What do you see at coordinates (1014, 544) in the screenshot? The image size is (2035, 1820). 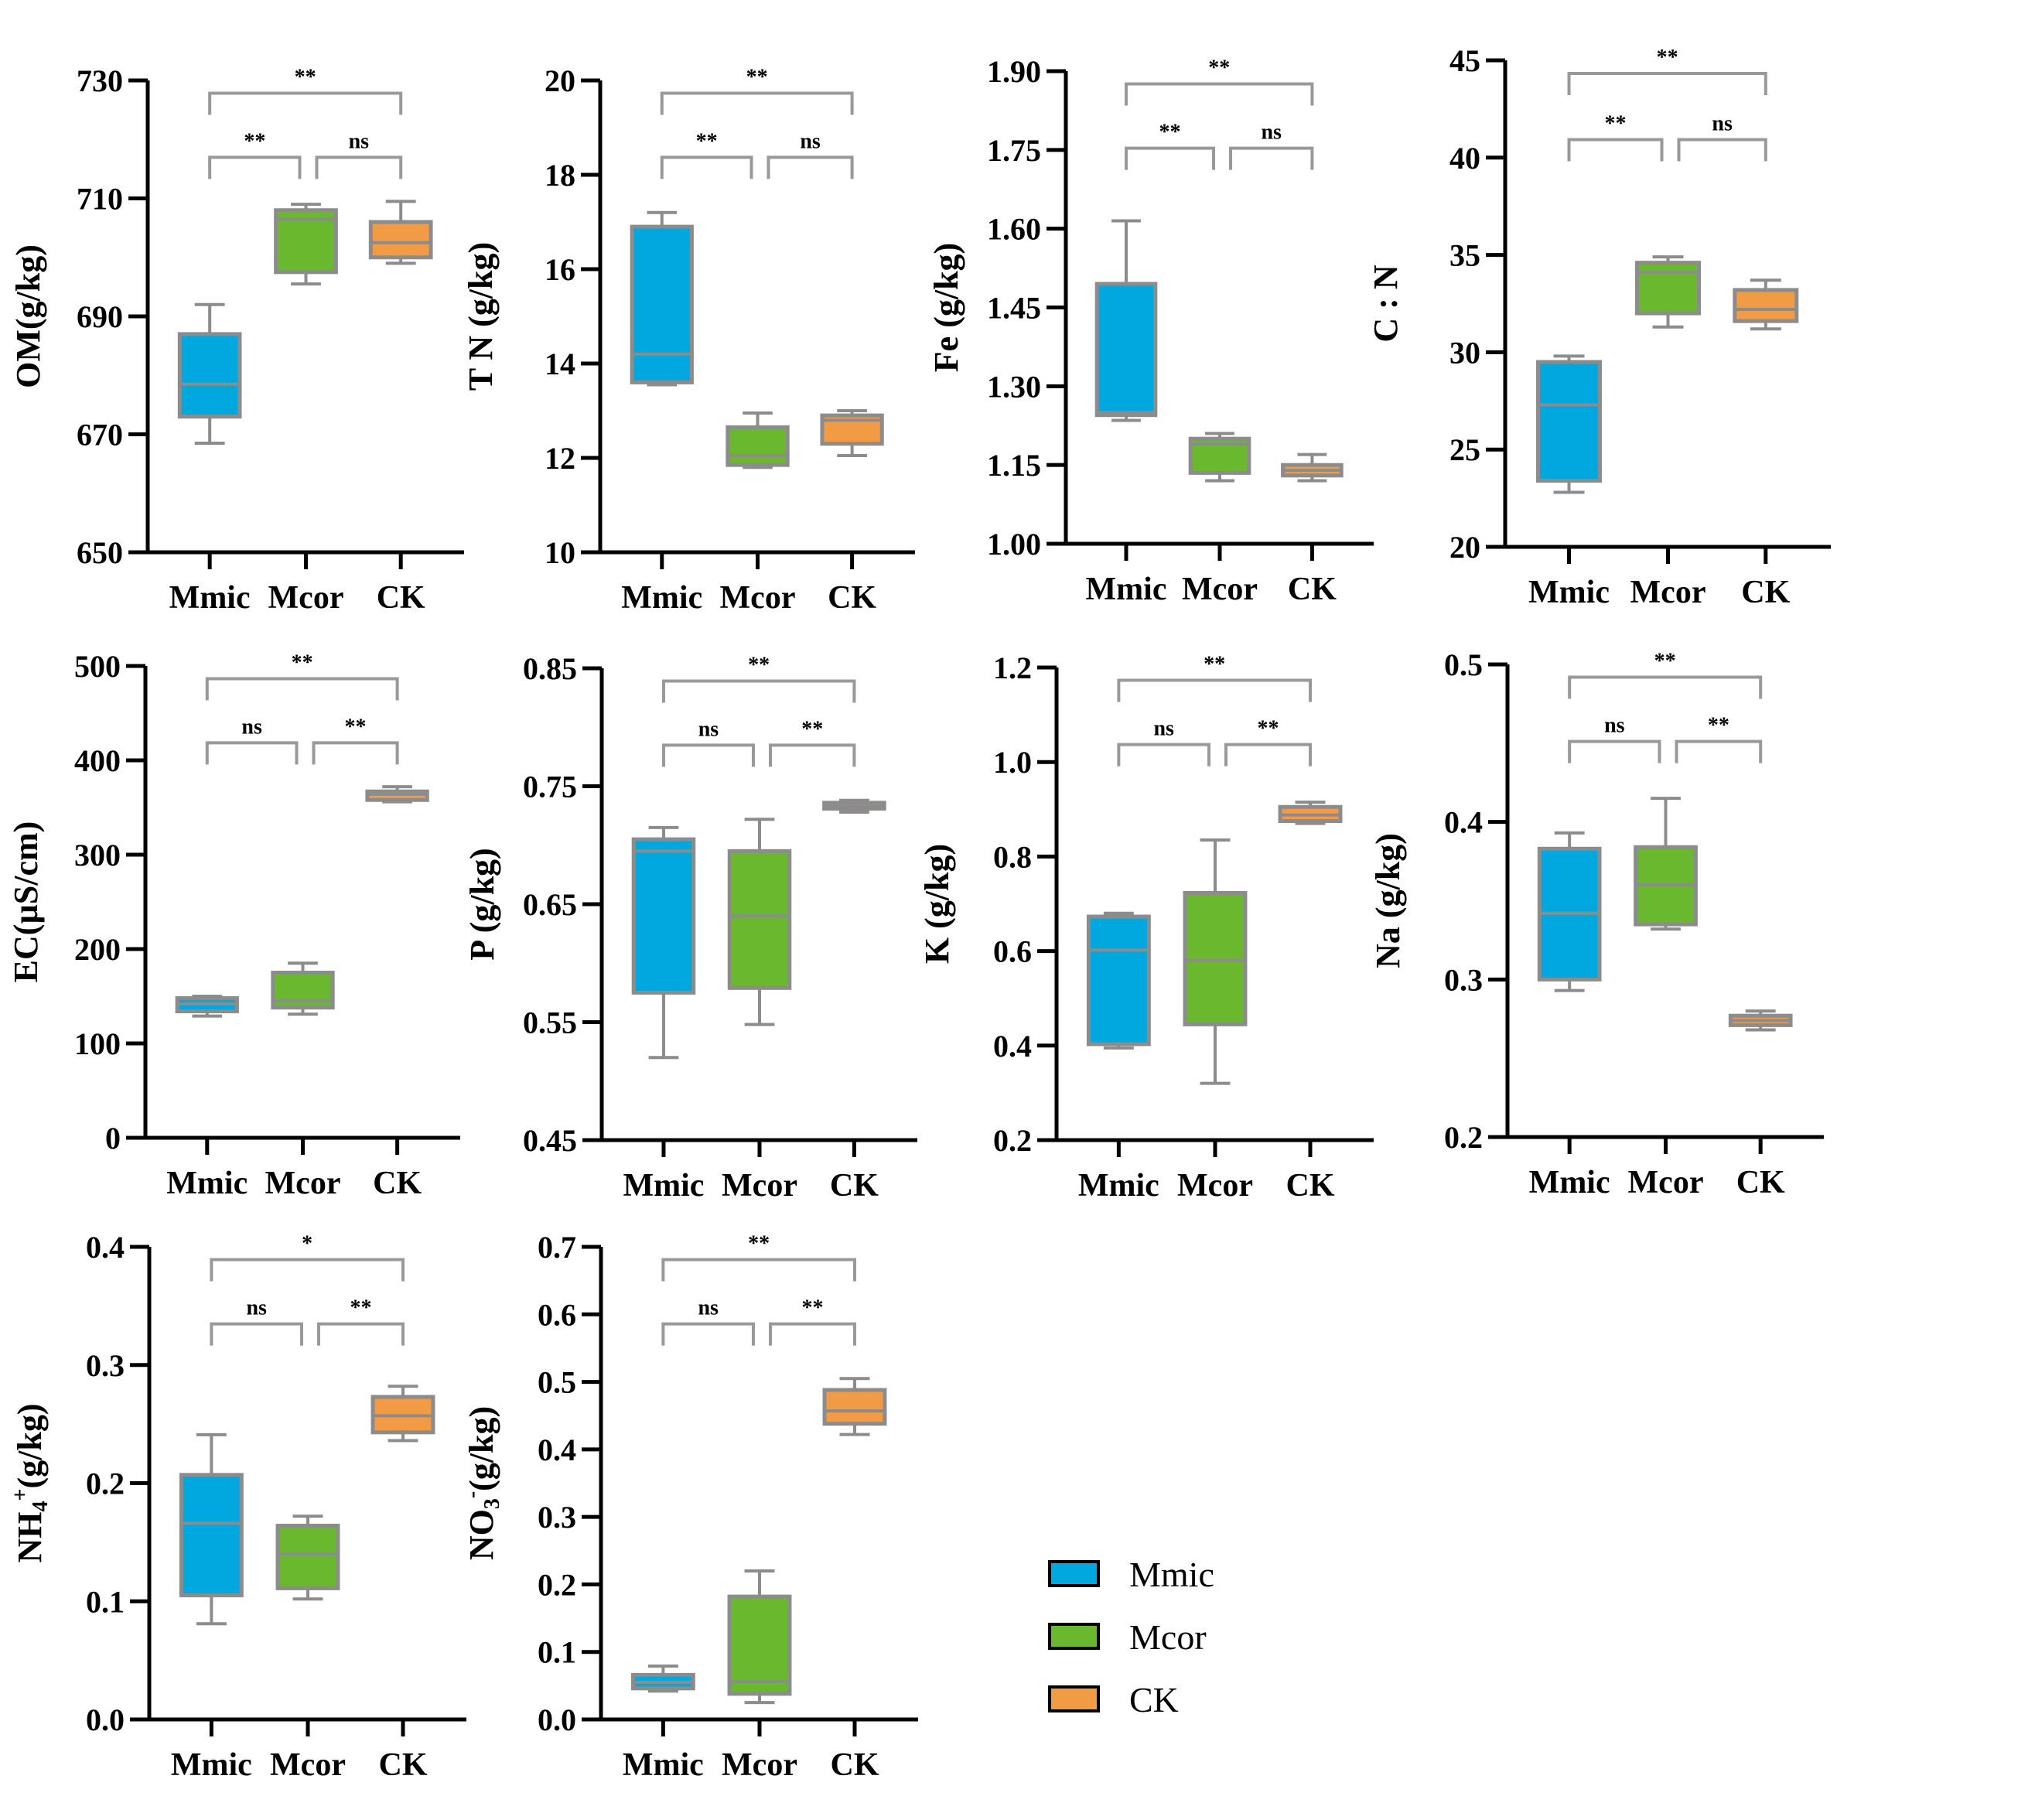 I see `y-tick-label: 1.00` at bounding box center [1014, 544].